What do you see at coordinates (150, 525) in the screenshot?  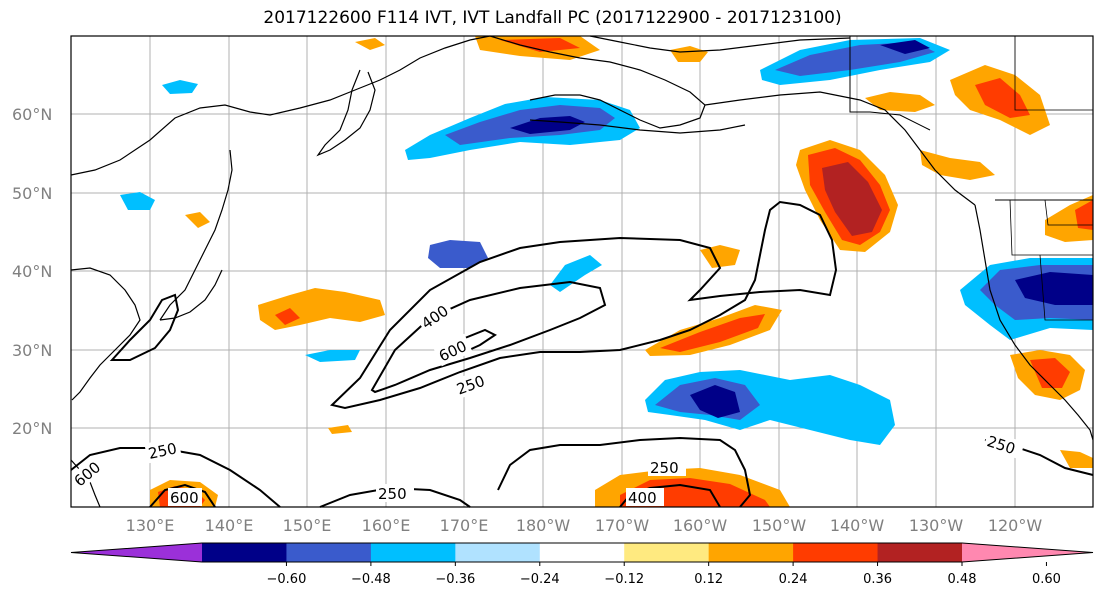 I see `lon-label: 130°E` at bounding box center [150, 525].